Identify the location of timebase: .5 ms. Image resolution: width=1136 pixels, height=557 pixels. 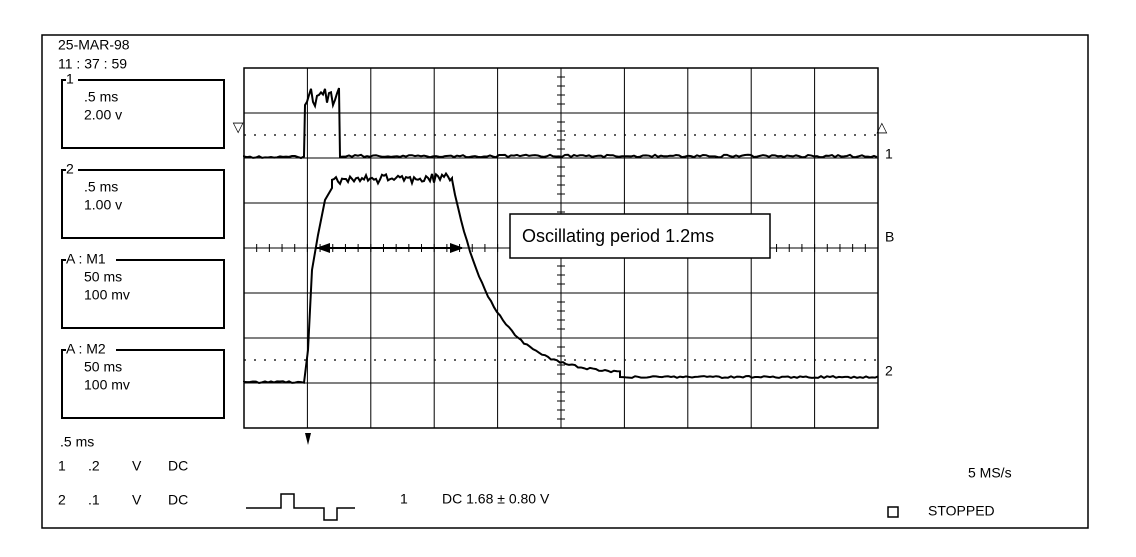
(77, 442).